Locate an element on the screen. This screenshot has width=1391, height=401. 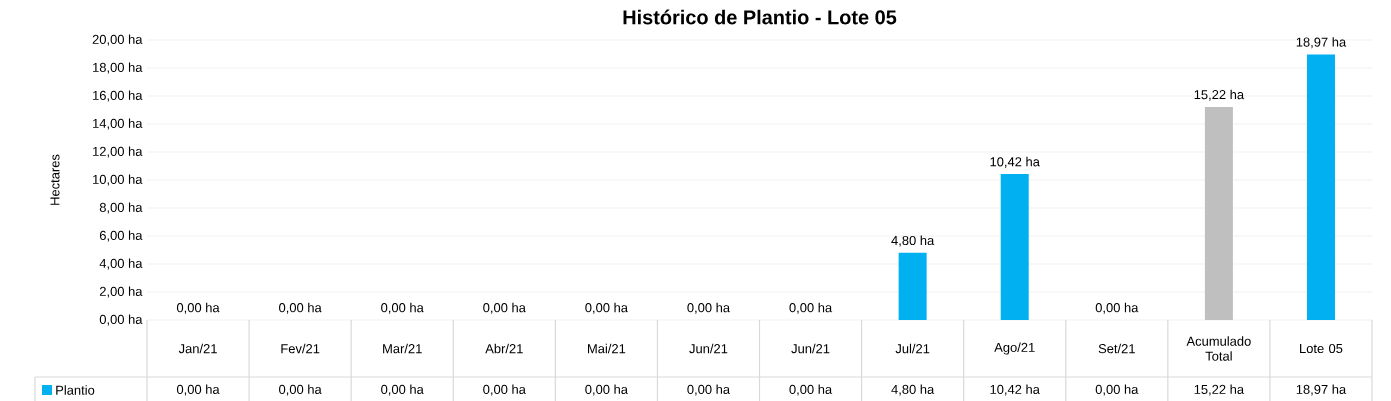
y-tick-label: 18,00 ha is located at coordinates (118, 68).